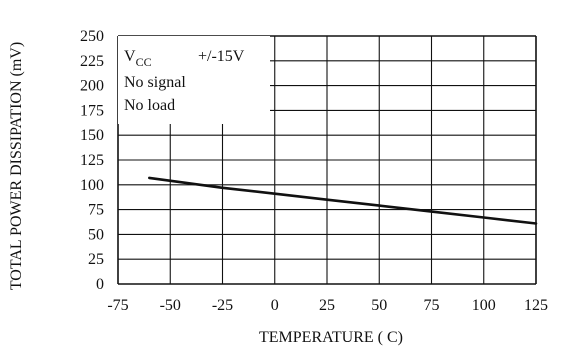 The height and width of the screenshot is (351, 563). I want to click on y-tick-label: 50, so click(96, 234).